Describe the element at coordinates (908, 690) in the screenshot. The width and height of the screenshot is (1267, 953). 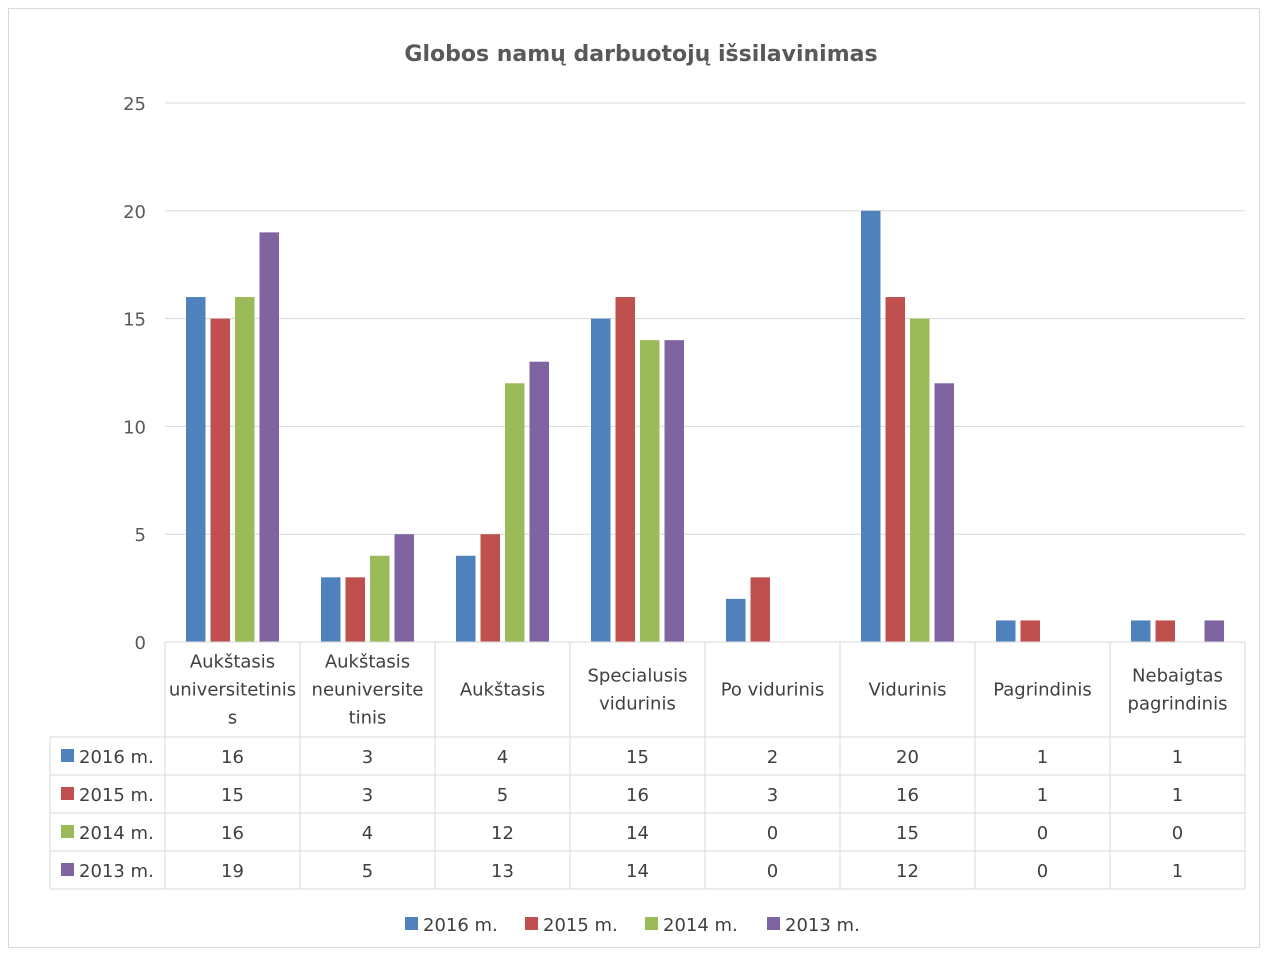
I see `category-label: Vidurinis` at that location.